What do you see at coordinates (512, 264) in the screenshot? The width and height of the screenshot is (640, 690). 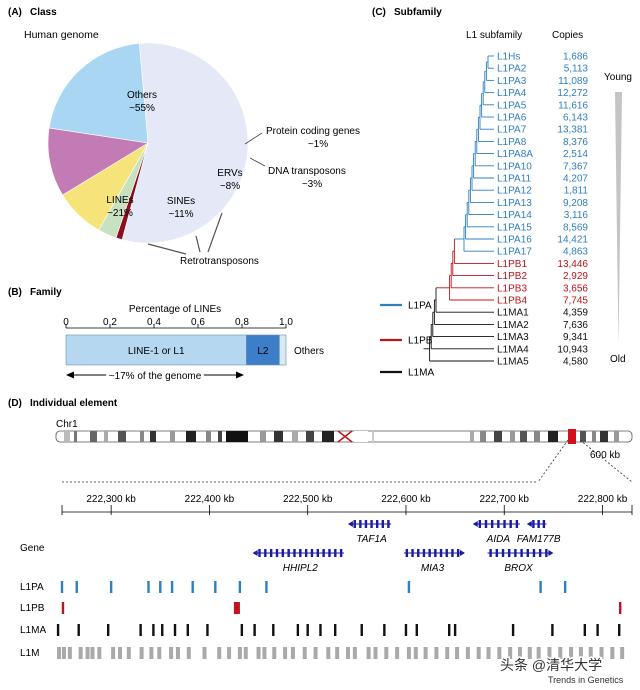 I see `subfamily-name: L1PB1` at bounding box center [512, 264].